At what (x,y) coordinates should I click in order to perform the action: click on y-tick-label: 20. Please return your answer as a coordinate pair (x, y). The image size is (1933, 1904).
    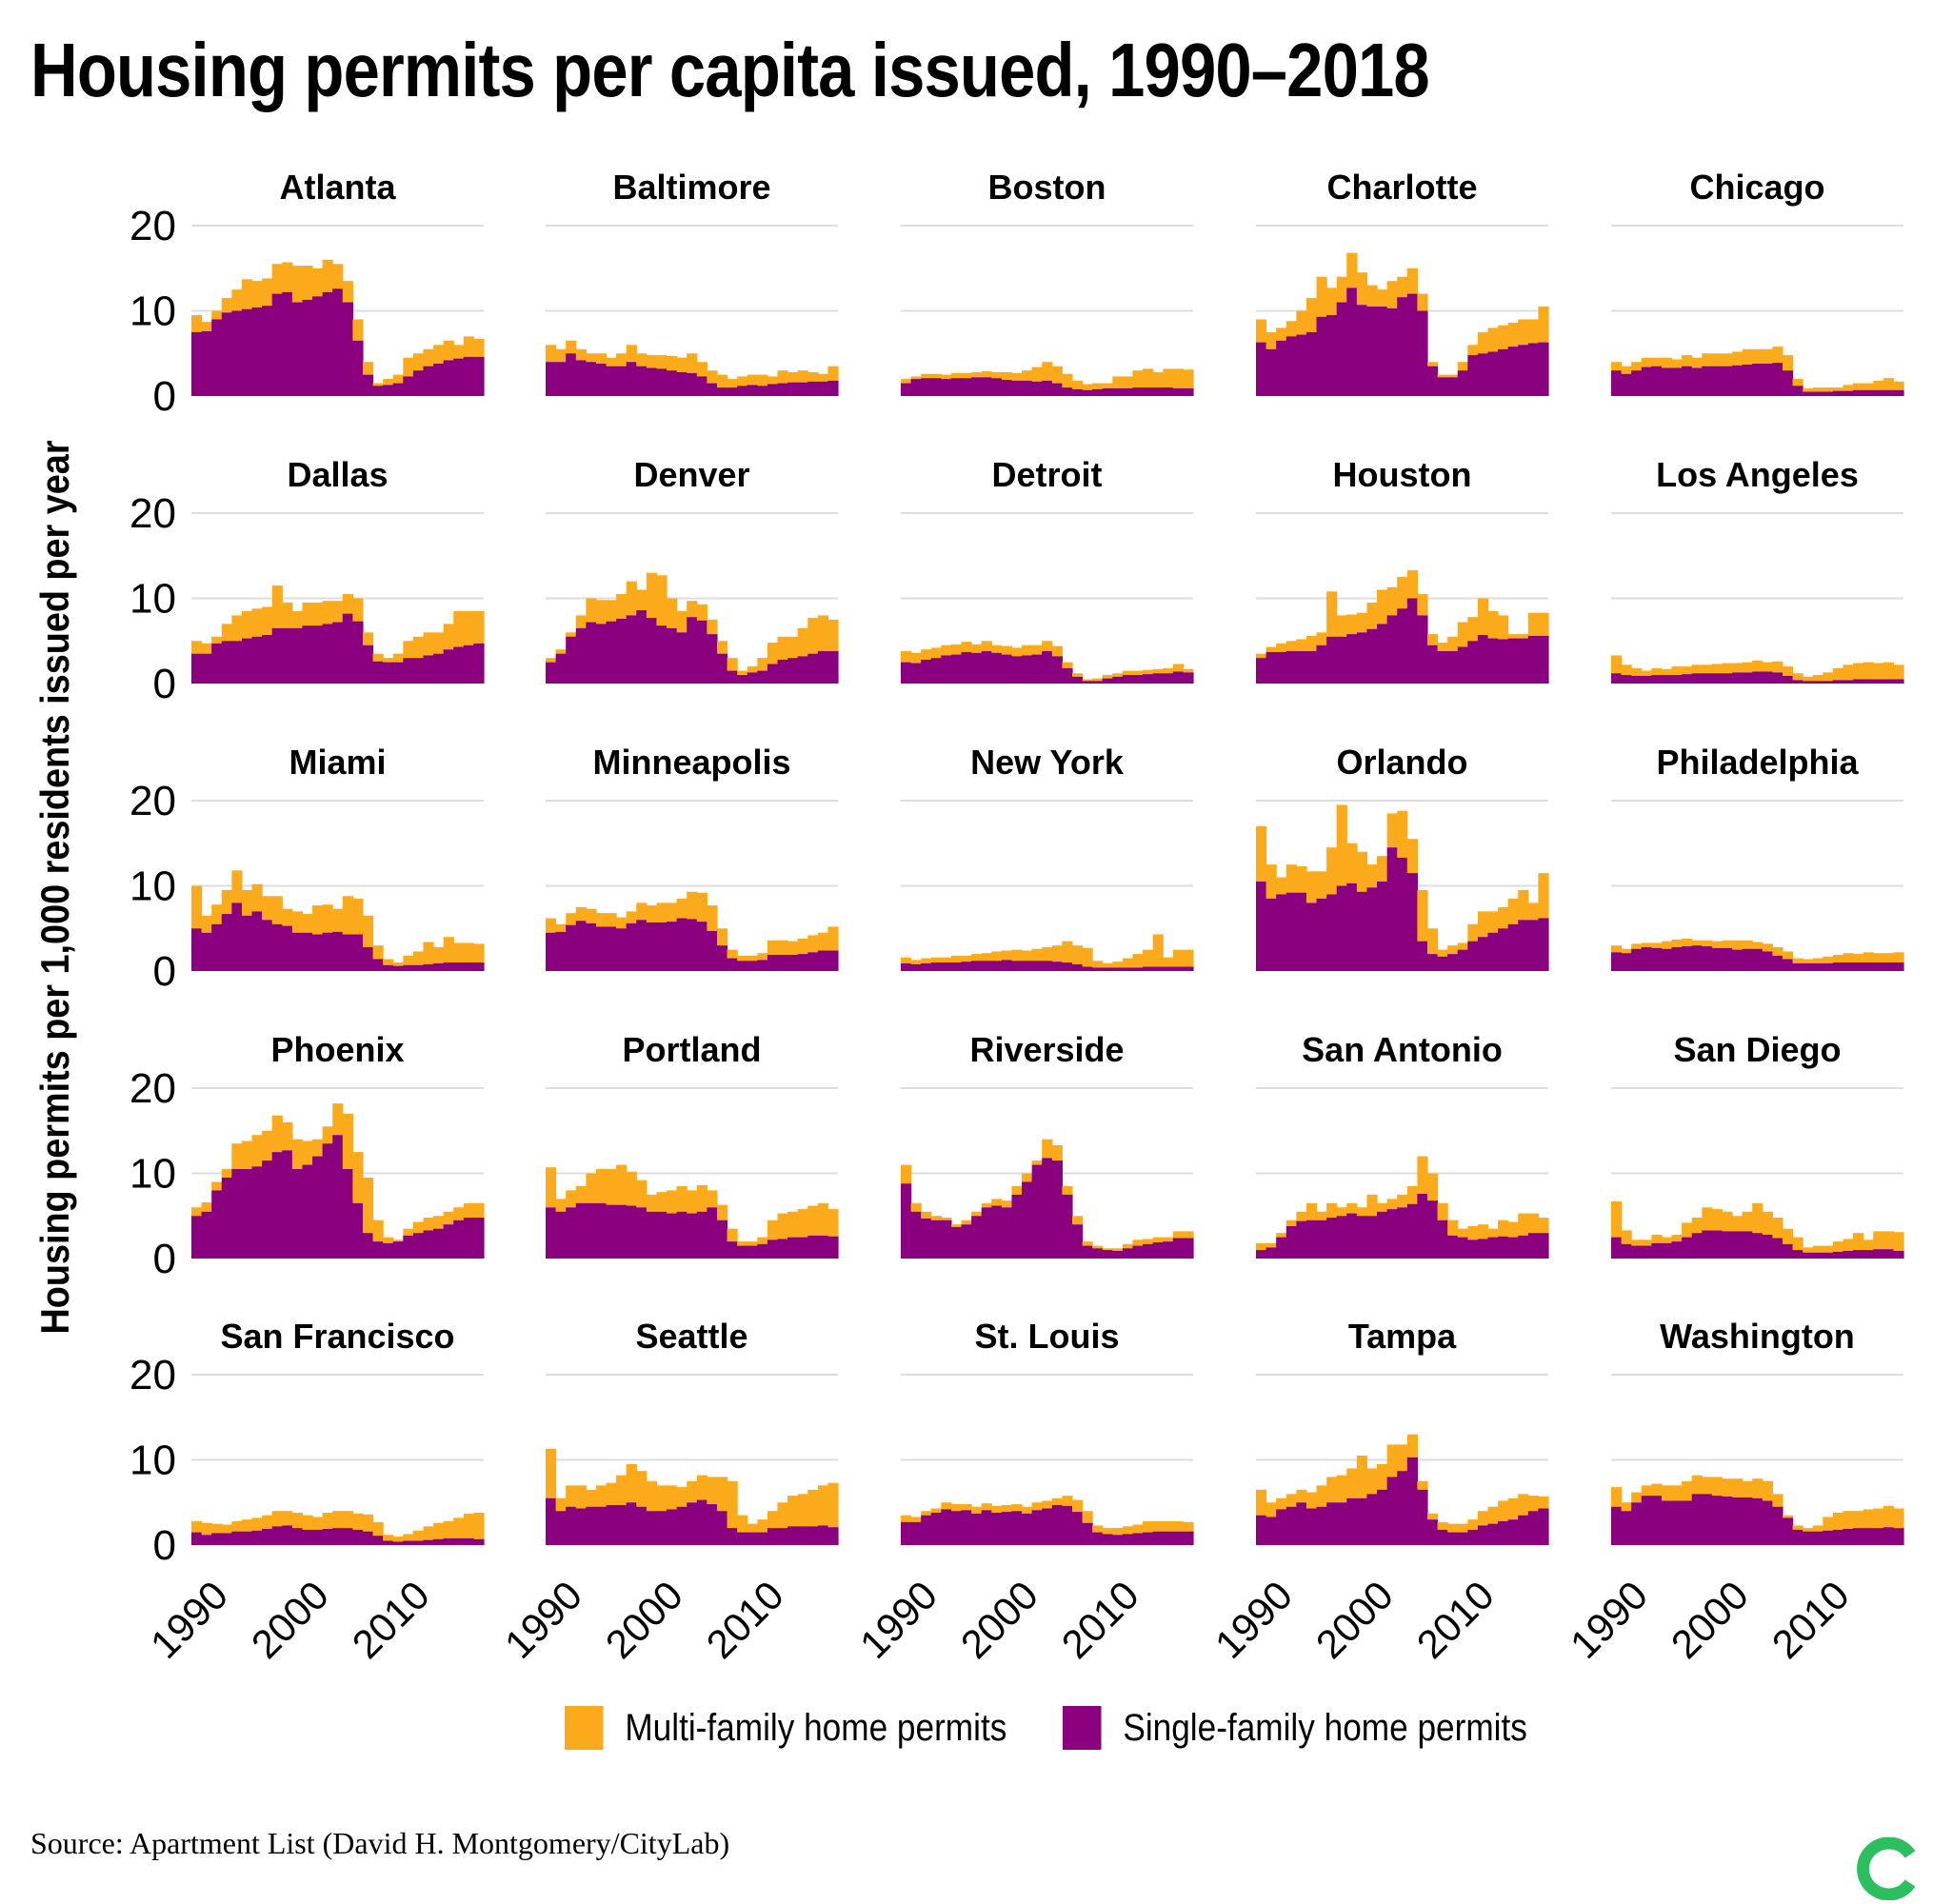
    Looking at the image, I should click on (153, 513).